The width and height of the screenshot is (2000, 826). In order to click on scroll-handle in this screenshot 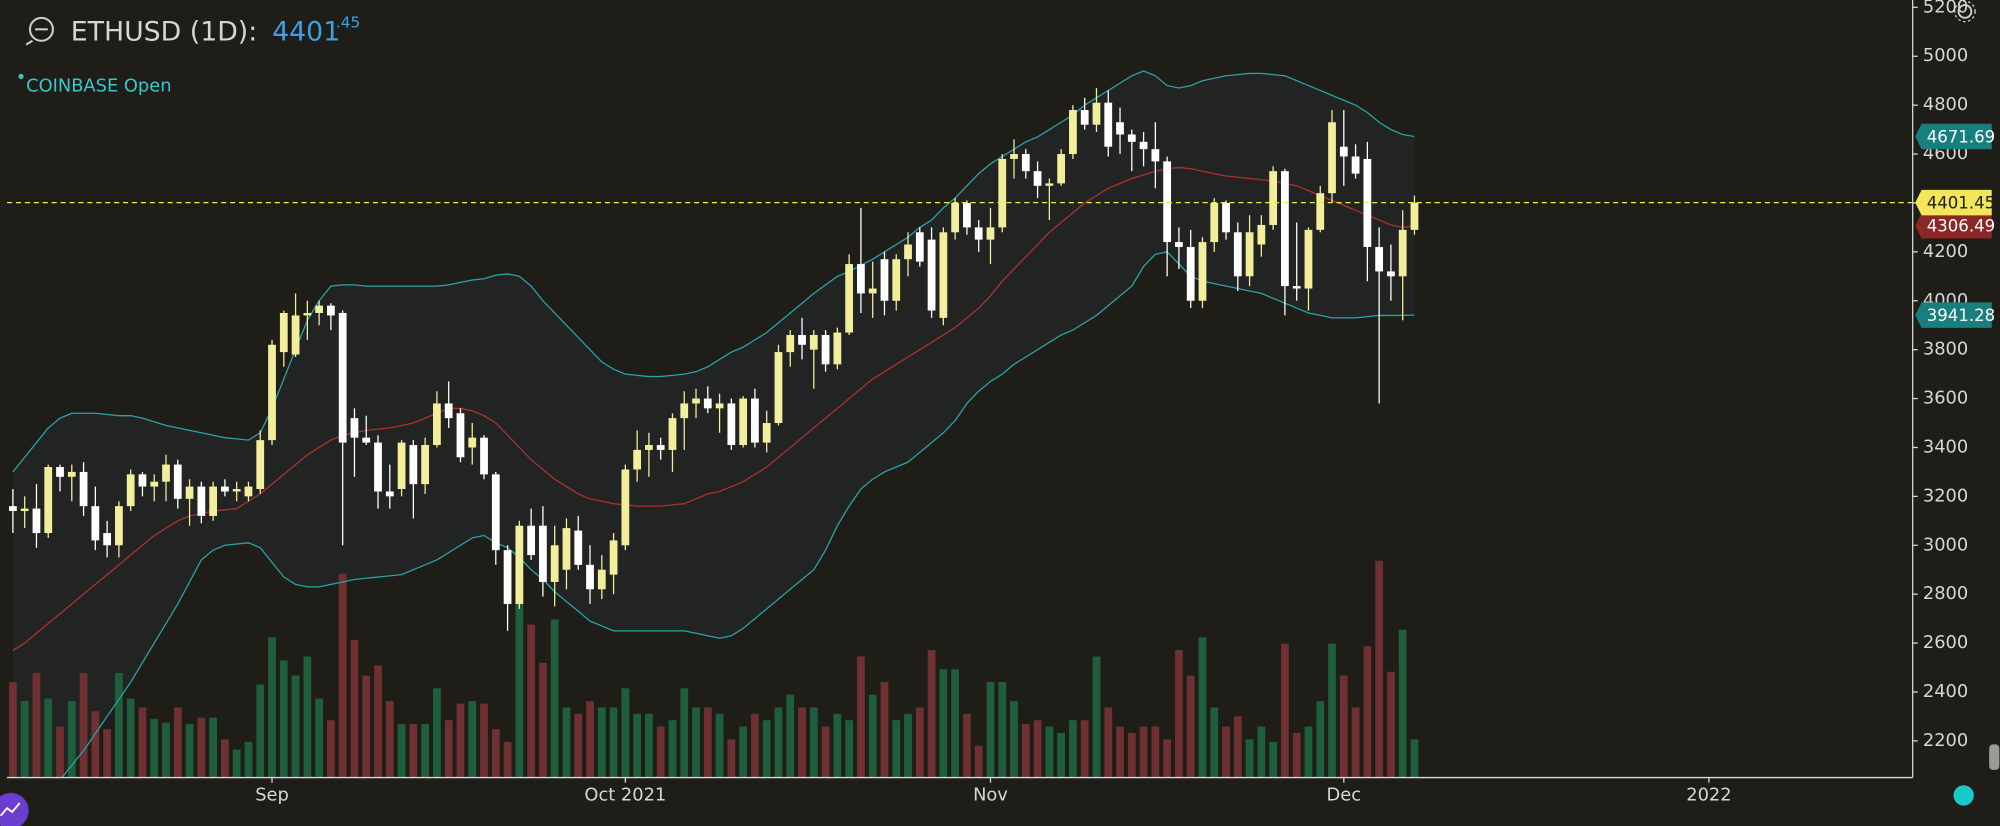, I will do `click(1994, 757)`.